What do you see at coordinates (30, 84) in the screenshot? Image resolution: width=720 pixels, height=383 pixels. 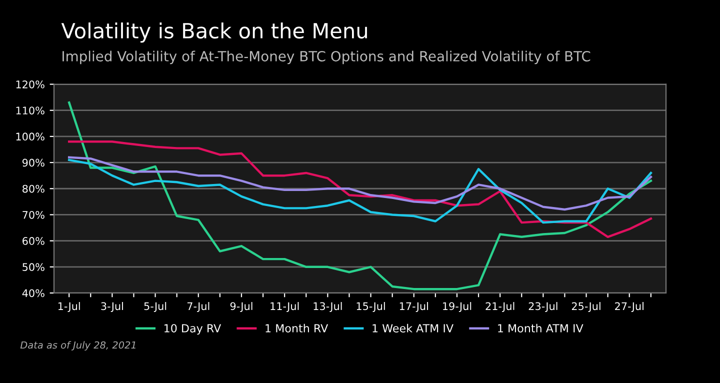 I see `y-tick-label: 120%` at bounding box center [30, 84].